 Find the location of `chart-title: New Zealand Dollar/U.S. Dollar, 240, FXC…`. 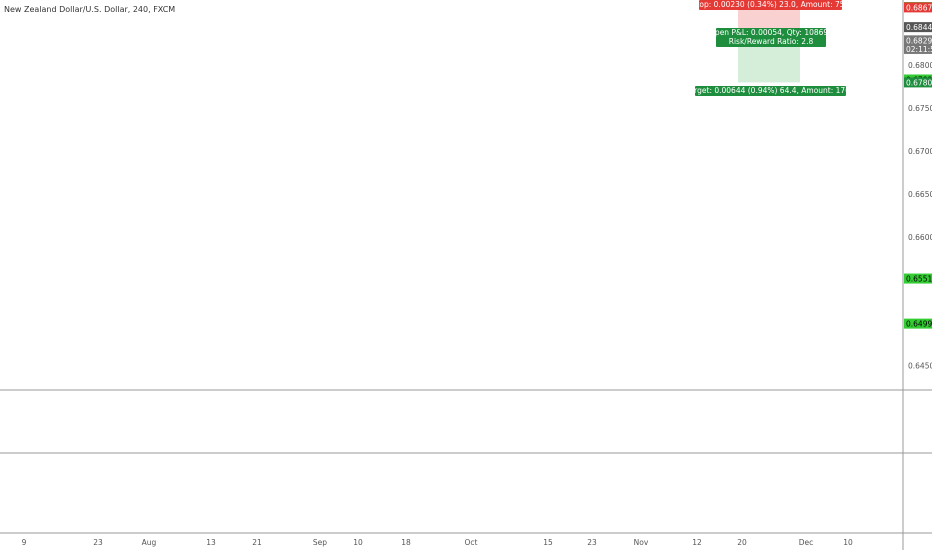

chart-title: New Zealand Dollar/U.S. Dollar, 240, FXC… is located at coordinates (90, 9).